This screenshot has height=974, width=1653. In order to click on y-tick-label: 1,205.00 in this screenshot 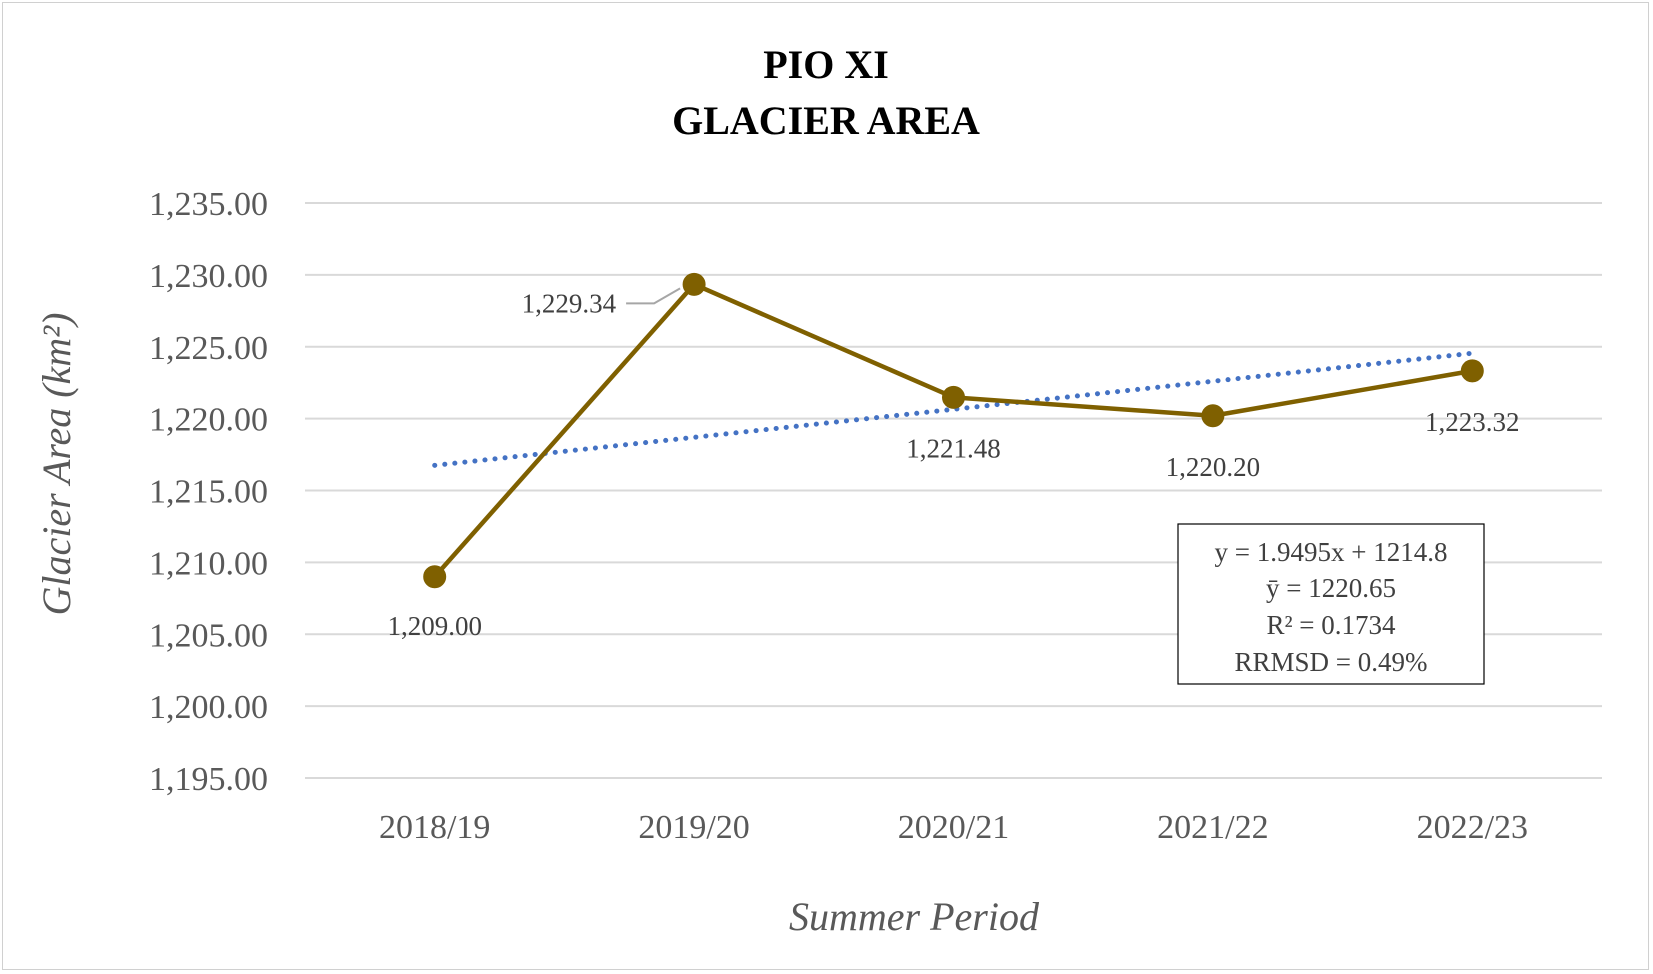, I will do `click(208, 635)`.